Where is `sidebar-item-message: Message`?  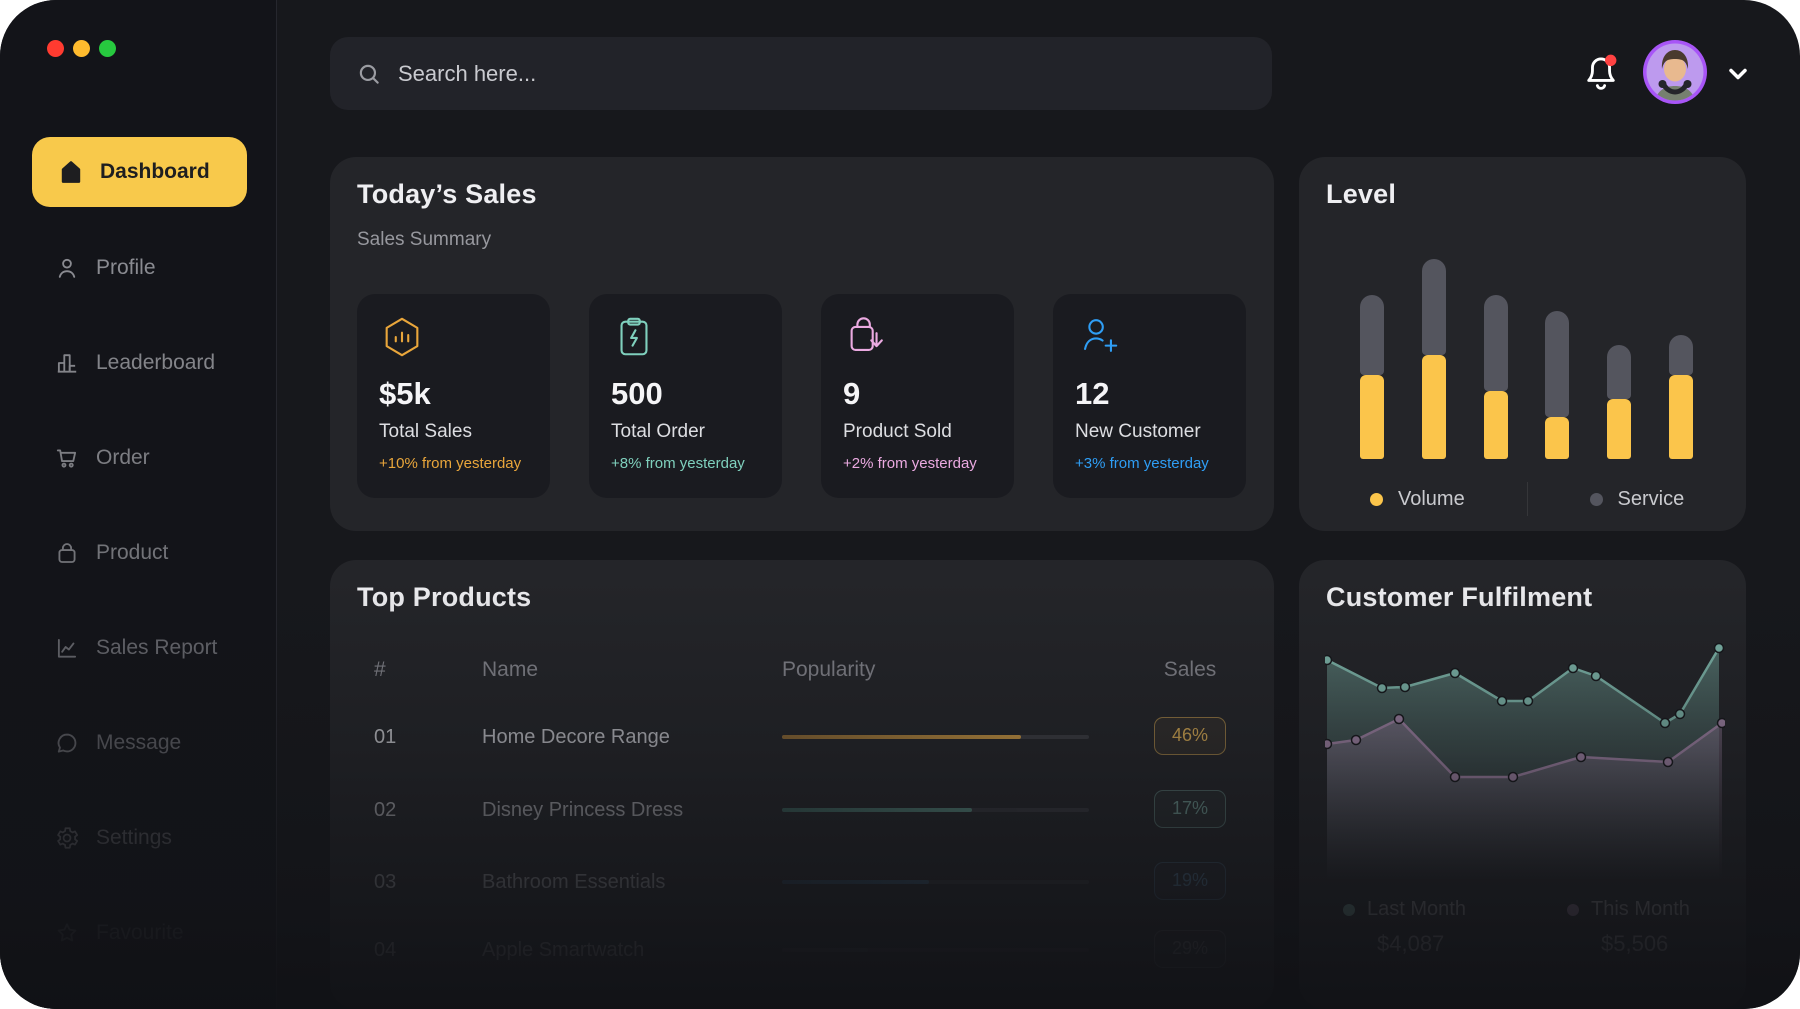 sidebar-item-message: Message is located at coordinates (139, 742).